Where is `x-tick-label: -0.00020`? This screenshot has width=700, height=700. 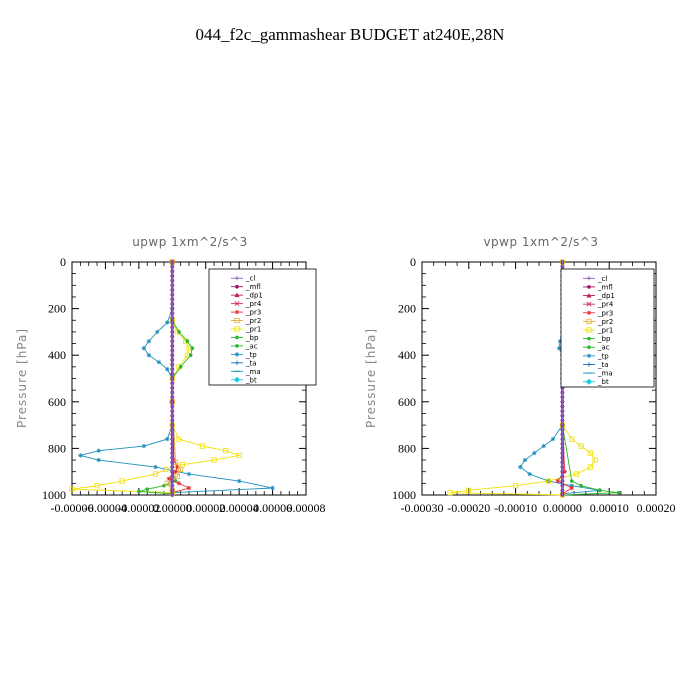 x-tick-label: -0.00020 is located at coordinates (468, 508).